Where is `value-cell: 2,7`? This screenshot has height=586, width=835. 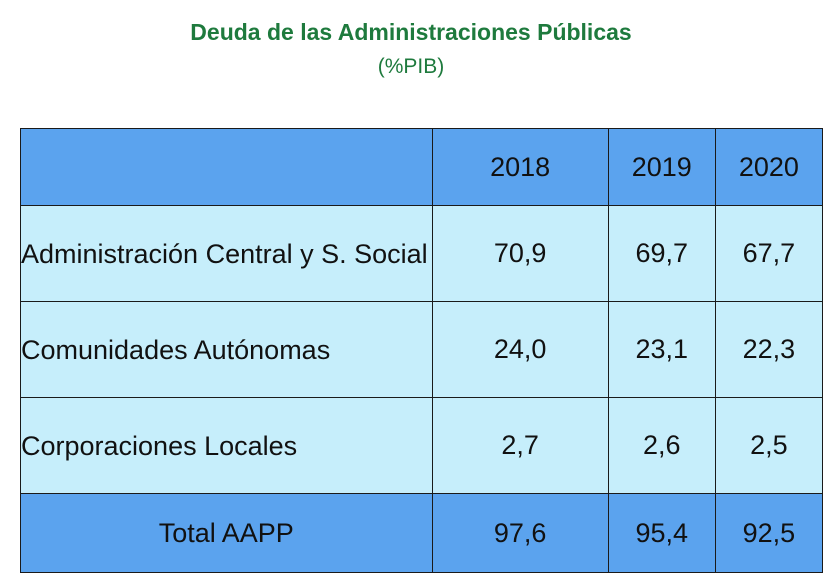 value-cell: 2,7 is located at coordinates (520, 445).